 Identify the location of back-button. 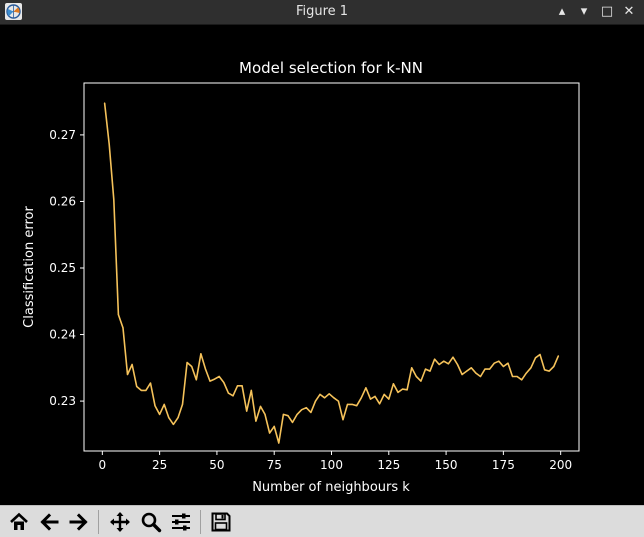
(49, 522).